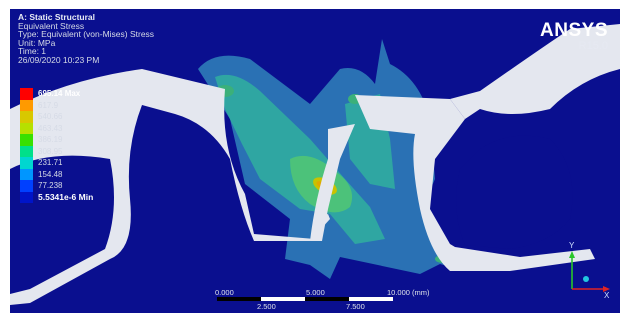  Describe the element at coordinates (59, 59) in the screenshot. I see `info-line-timestamp: 26/09/2020 10:23 PM` at that location.